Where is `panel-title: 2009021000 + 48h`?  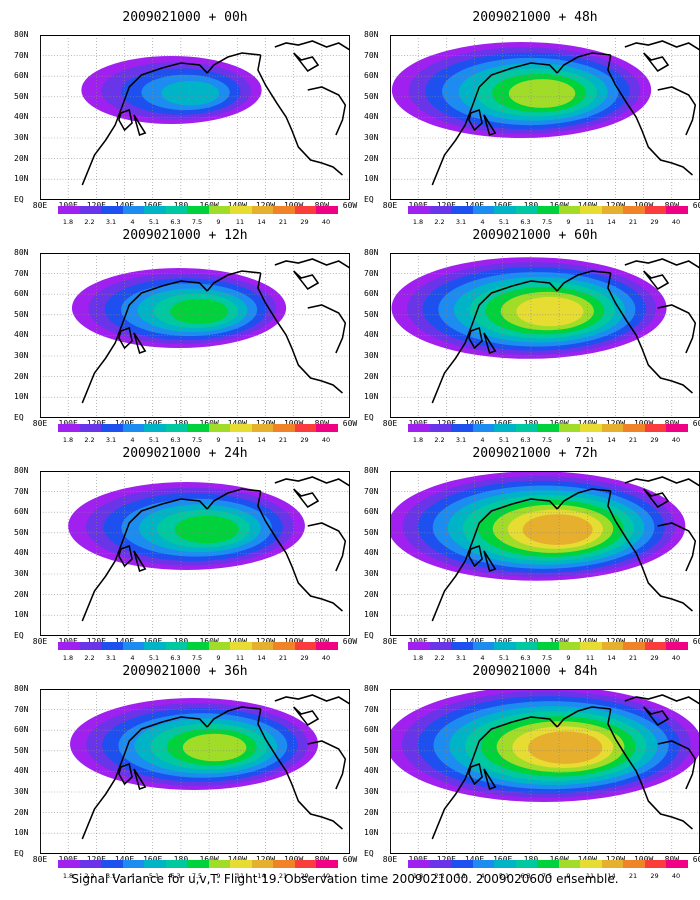 panel-title: 2009021000 + 48h is located at coordinates (535, 17).